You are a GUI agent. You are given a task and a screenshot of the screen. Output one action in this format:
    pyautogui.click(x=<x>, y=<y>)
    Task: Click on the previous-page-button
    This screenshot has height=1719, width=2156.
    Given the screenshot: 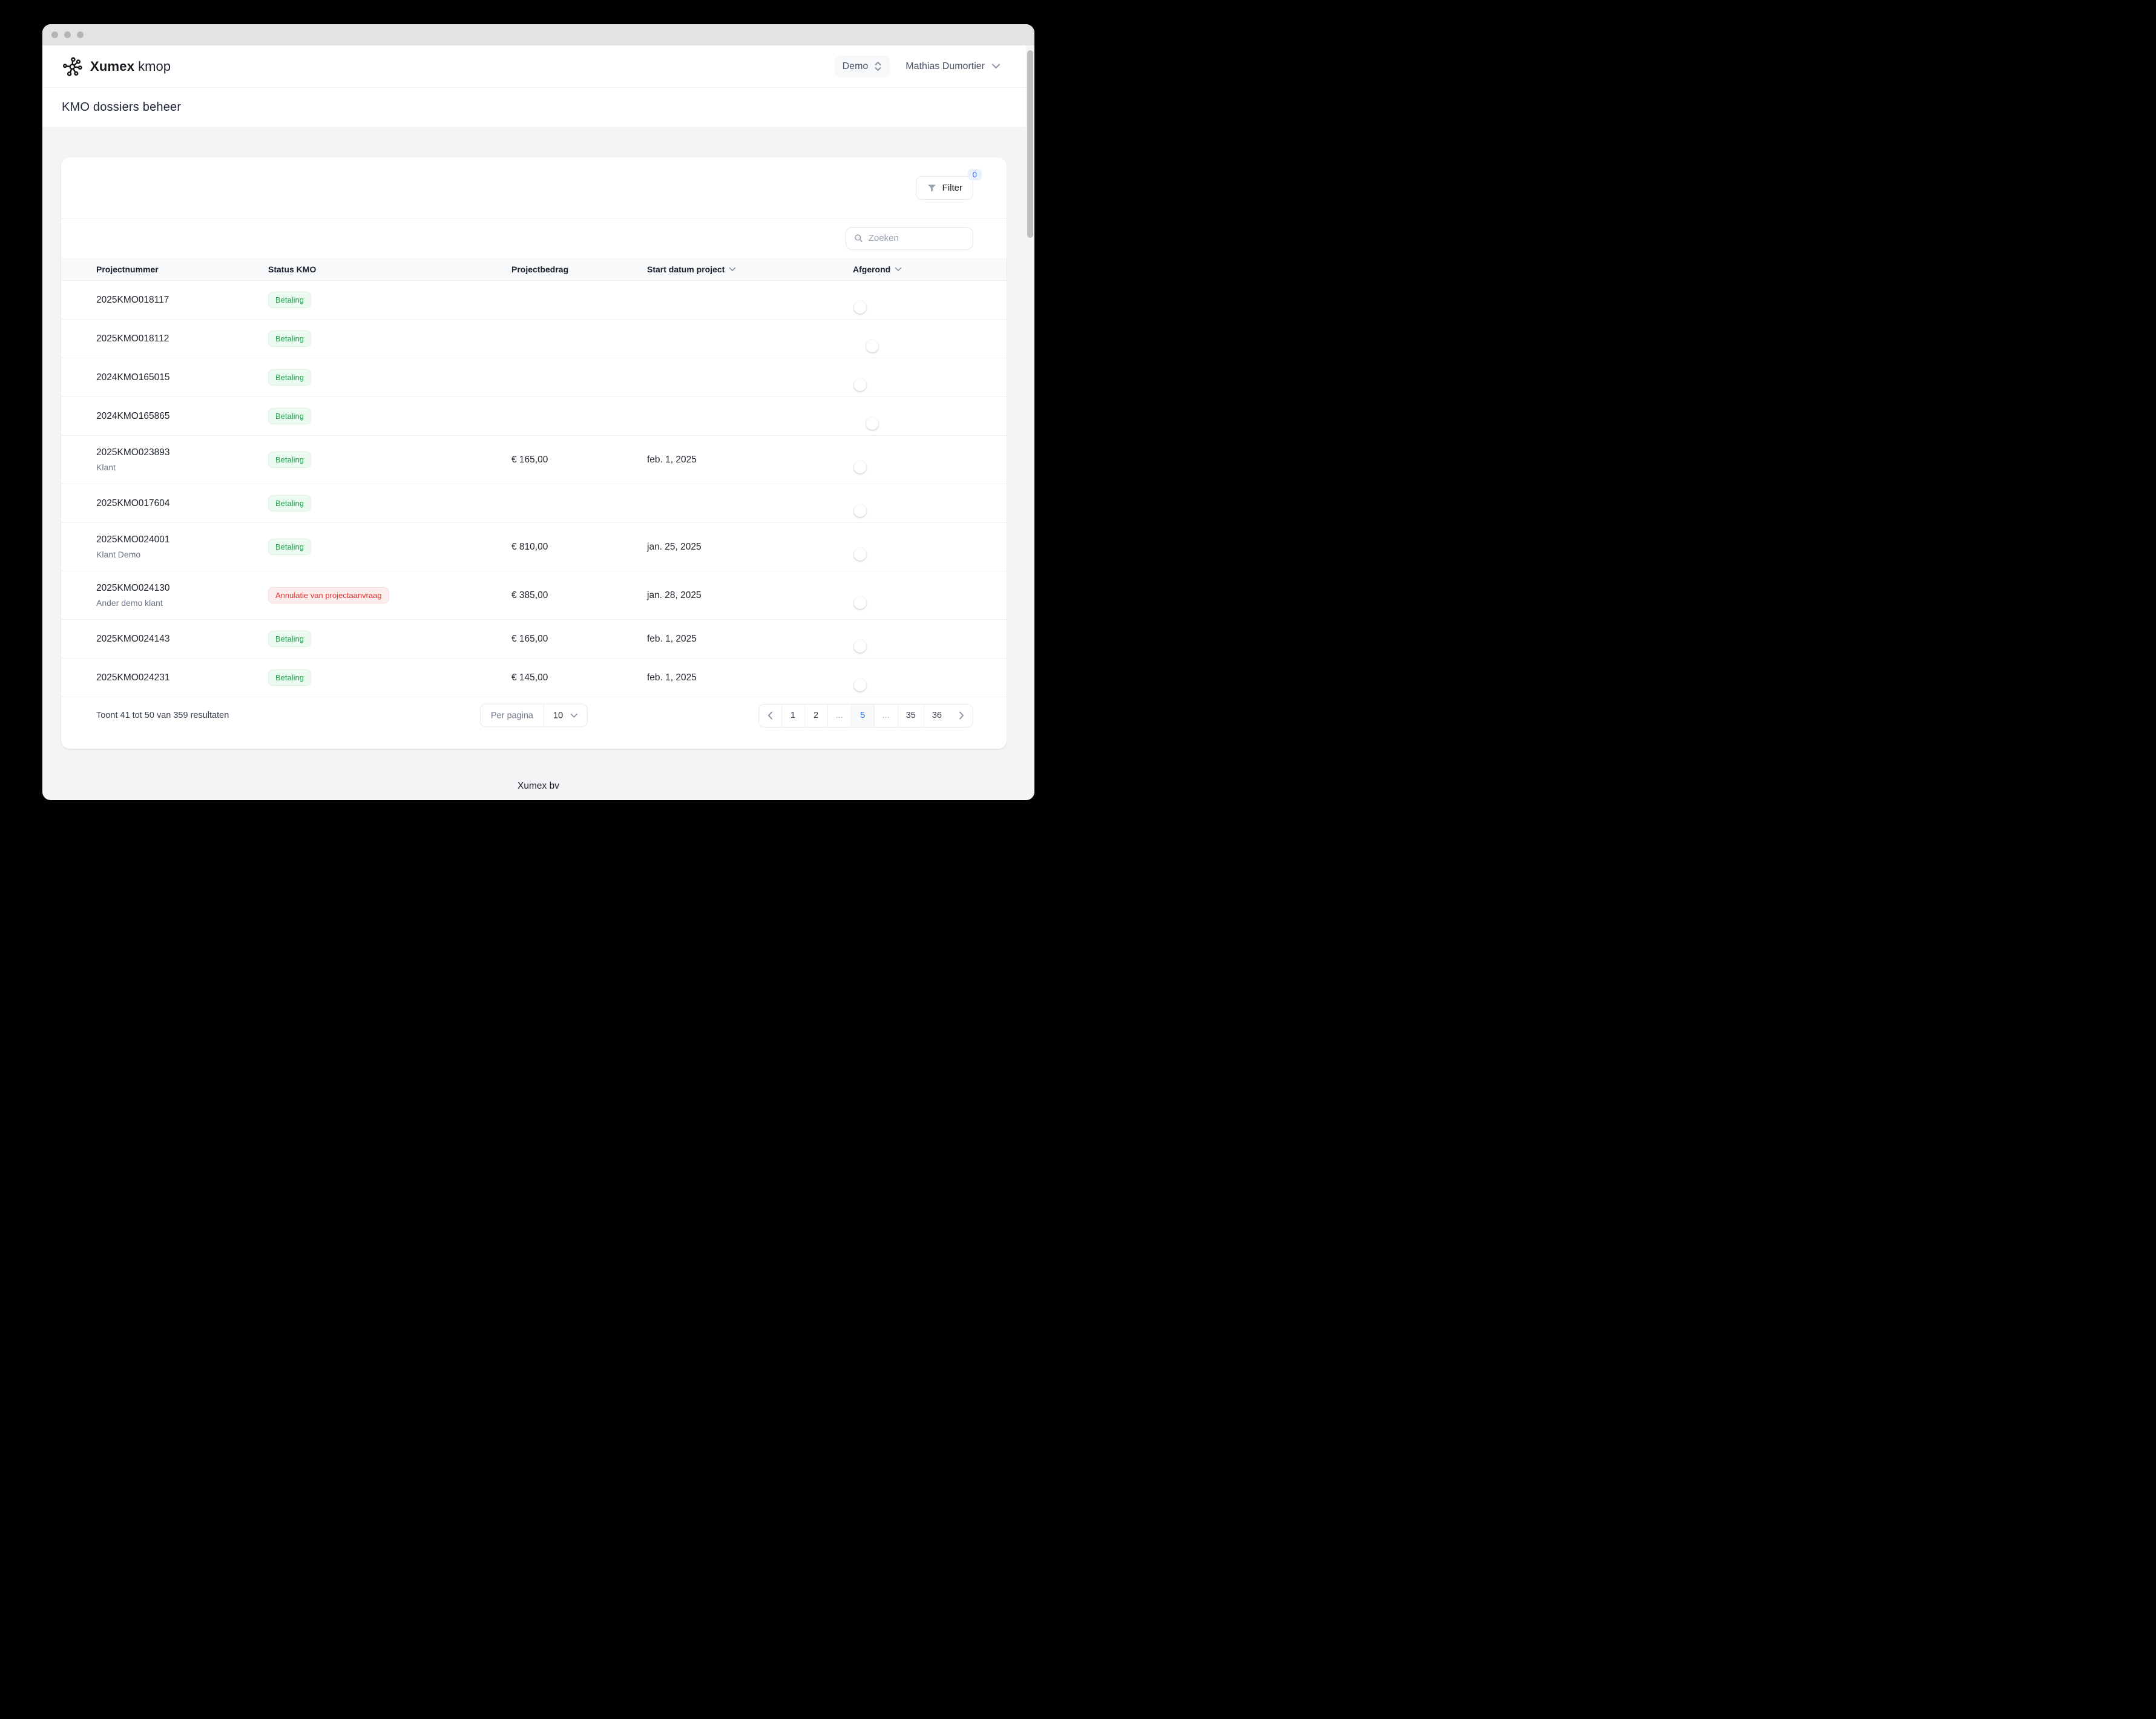 What is the action you would take?
    pyautogui.click(x=770, y=715)
    